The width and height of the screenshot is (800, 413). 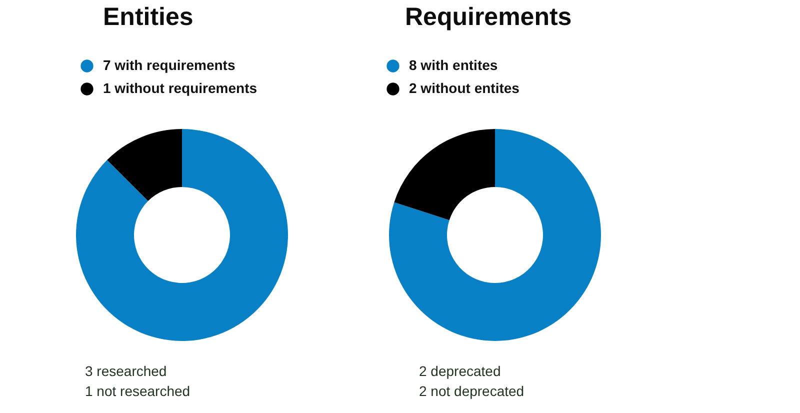 What do you see at coordinates (137, 391) in the screenshot?
I see `text: 1 not researched` at bounding box center [137, 391].